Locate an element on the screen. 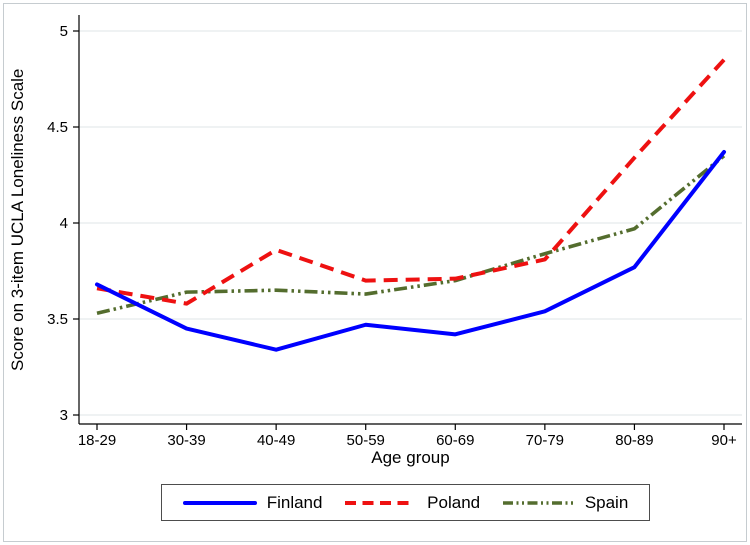 The image size is (750, 545). legend-item-poland: Poland is located at coordinates (411, 503).